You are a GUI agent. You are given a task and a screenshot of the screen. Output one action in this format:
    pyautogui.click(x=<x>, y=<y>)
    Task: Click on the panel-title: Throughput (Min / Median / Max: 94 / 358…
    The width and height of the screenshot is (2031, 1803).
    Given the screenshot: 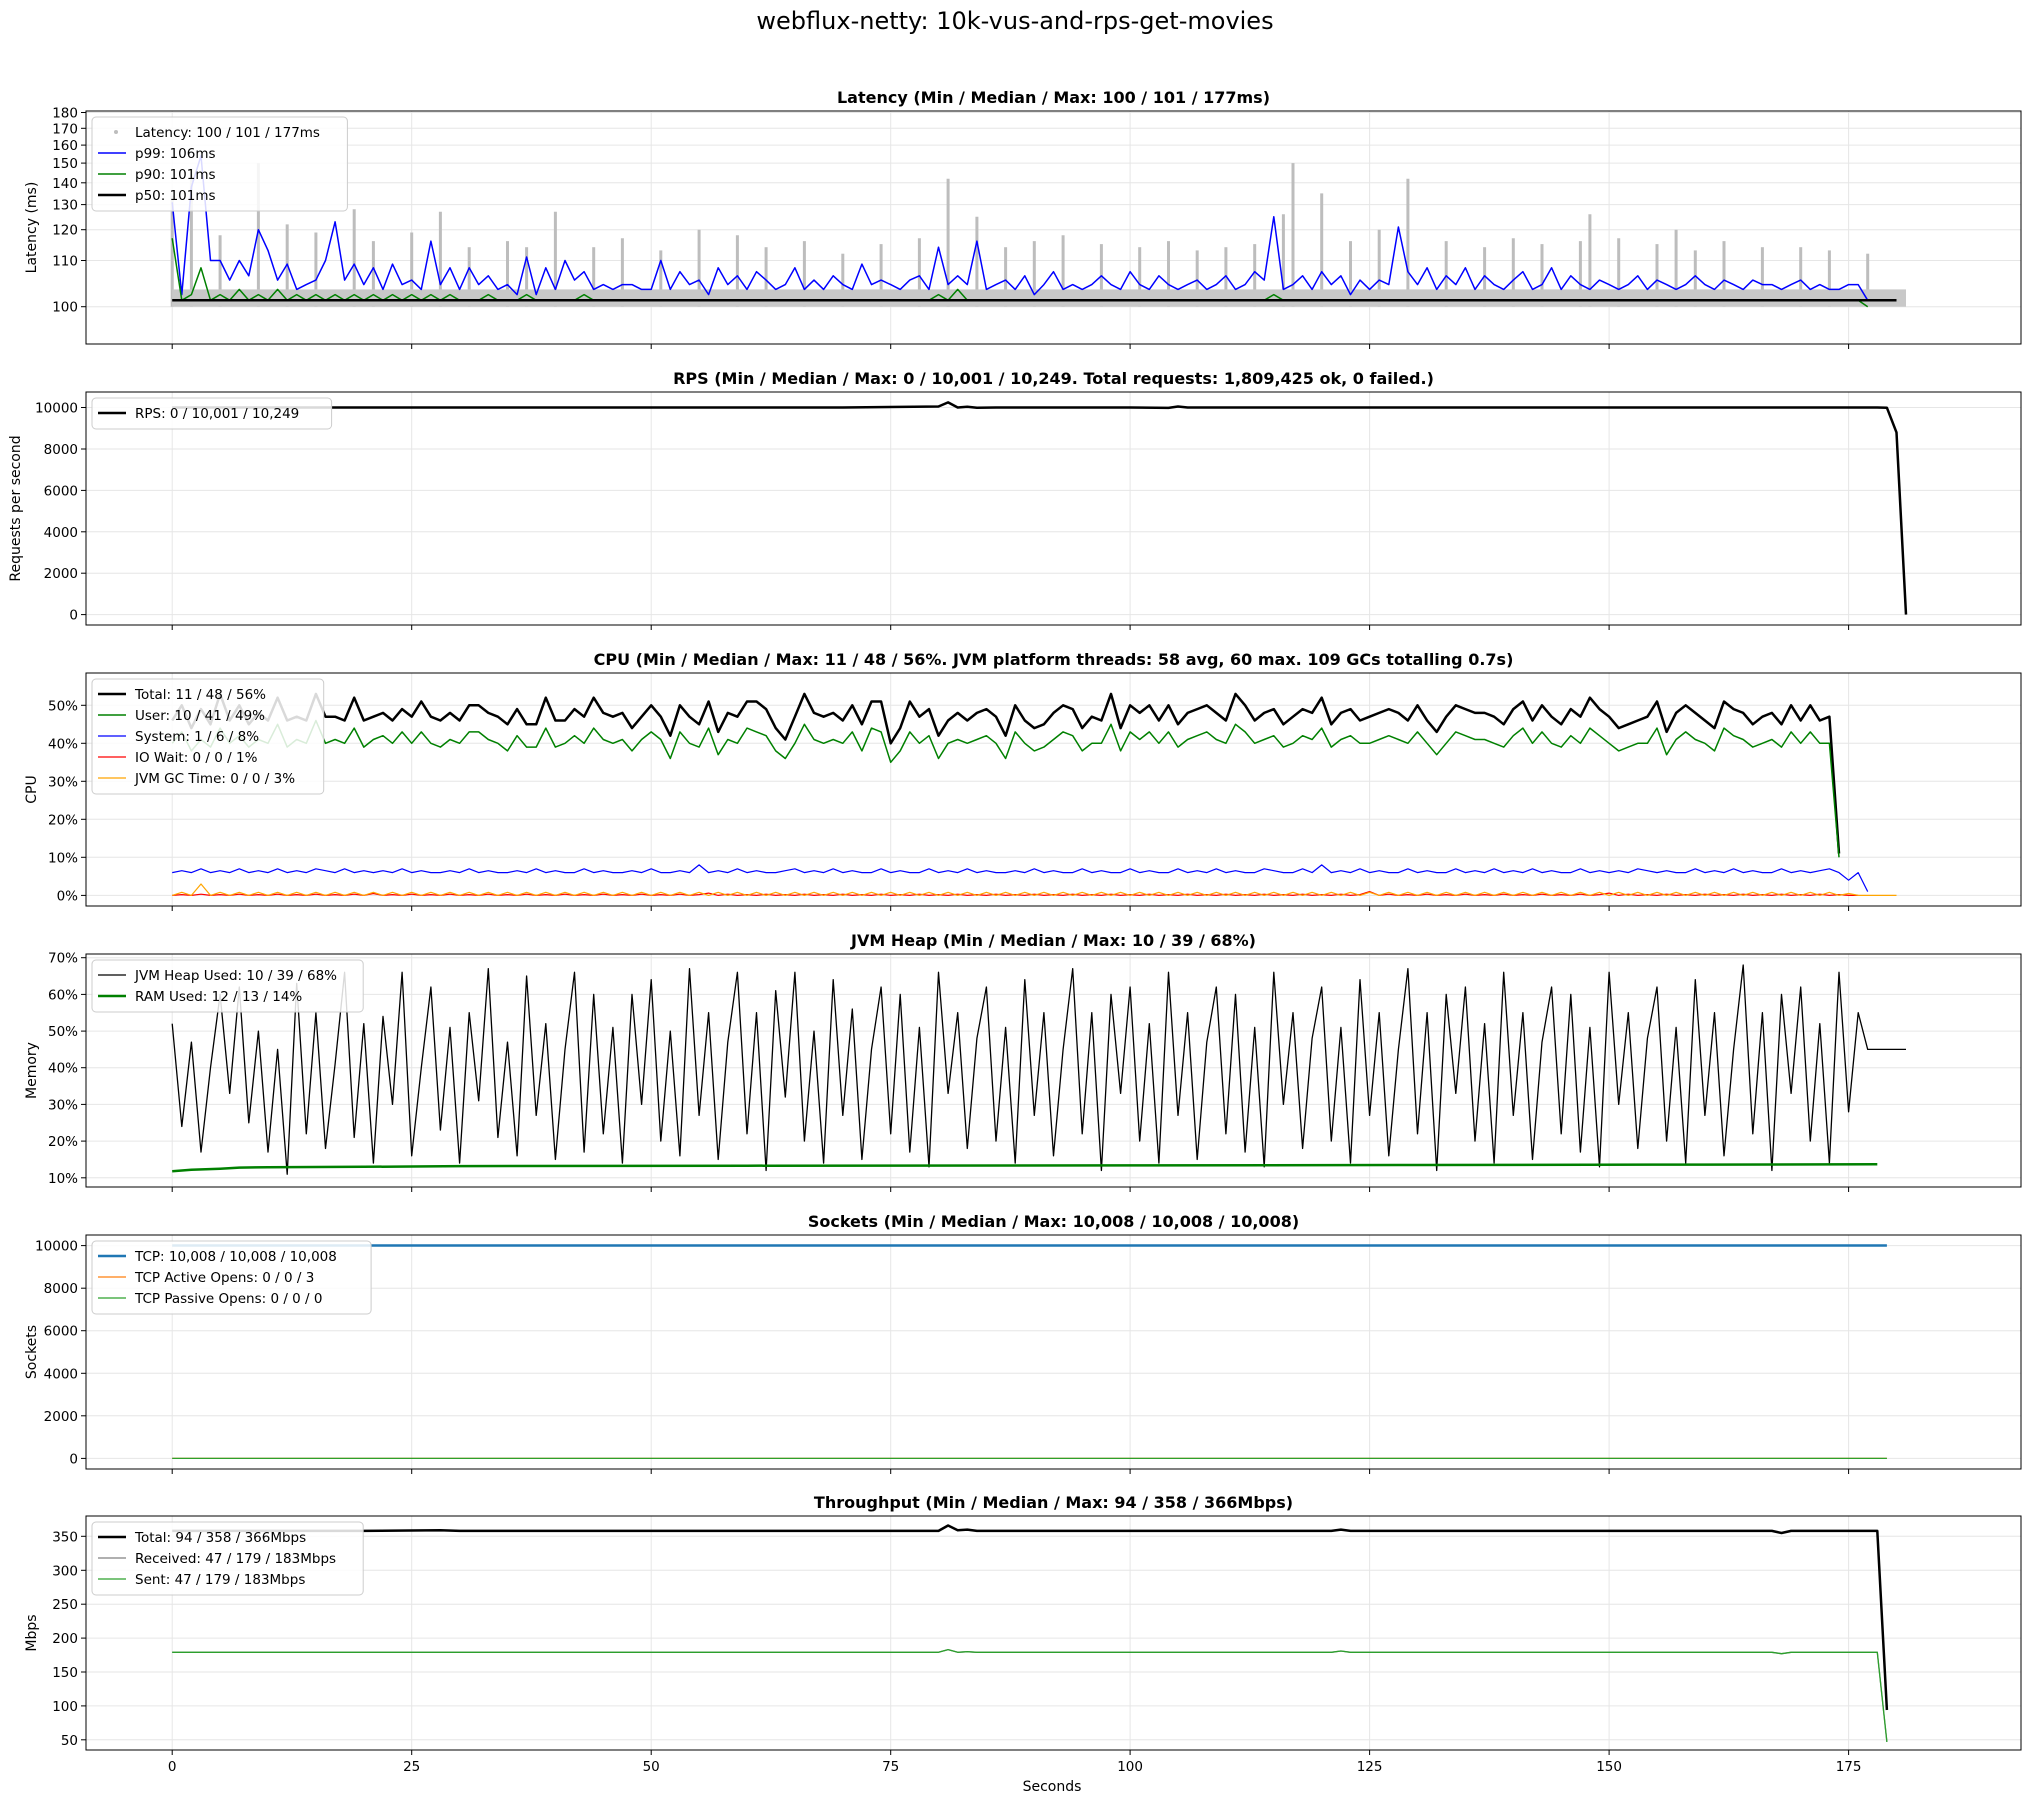 What is the action you would take?
    pyautogui.click(x=1053, y=1502)
    